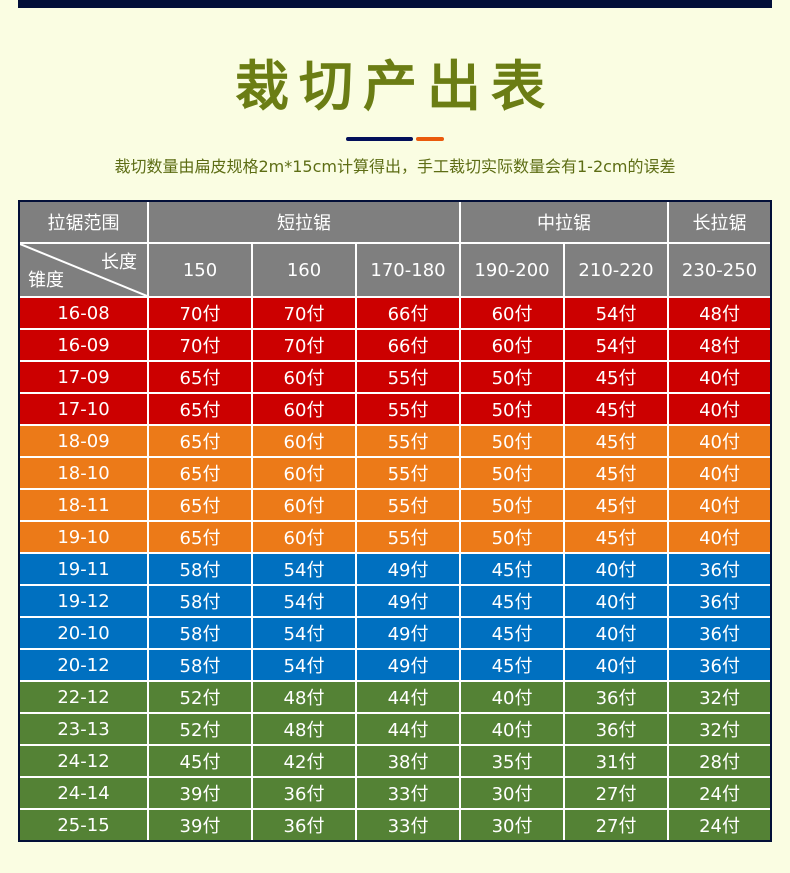 The height and width of the screenshot is (873, 790). I want to click on output-cell: 35付, so click(512, 761).